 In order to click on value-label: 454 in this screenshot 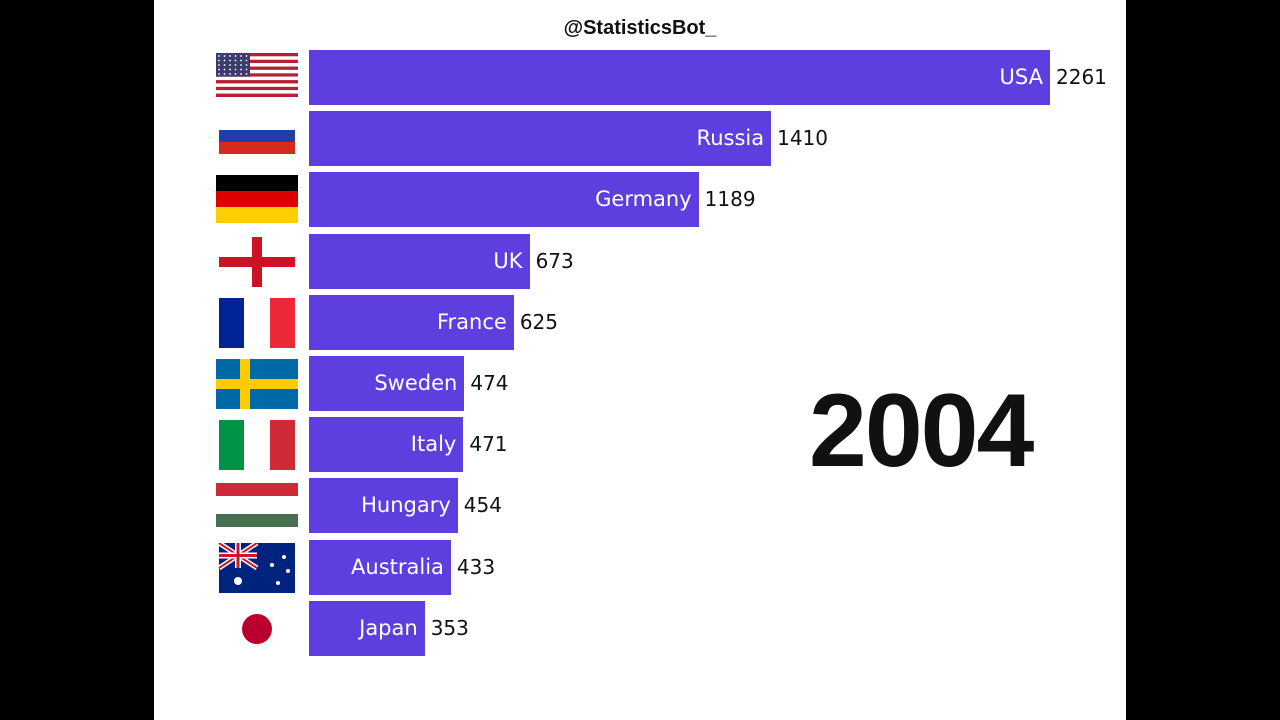, I will do `click(482, 505)`.